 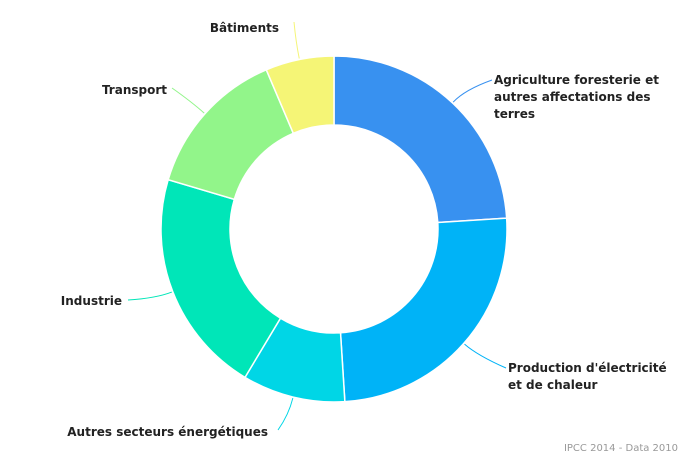 What do you see at coordinates (620, 448) in the screenshot?
I see `chart-credit: IPCC 2014 - Data 2010` at bounding box center [620, 448].